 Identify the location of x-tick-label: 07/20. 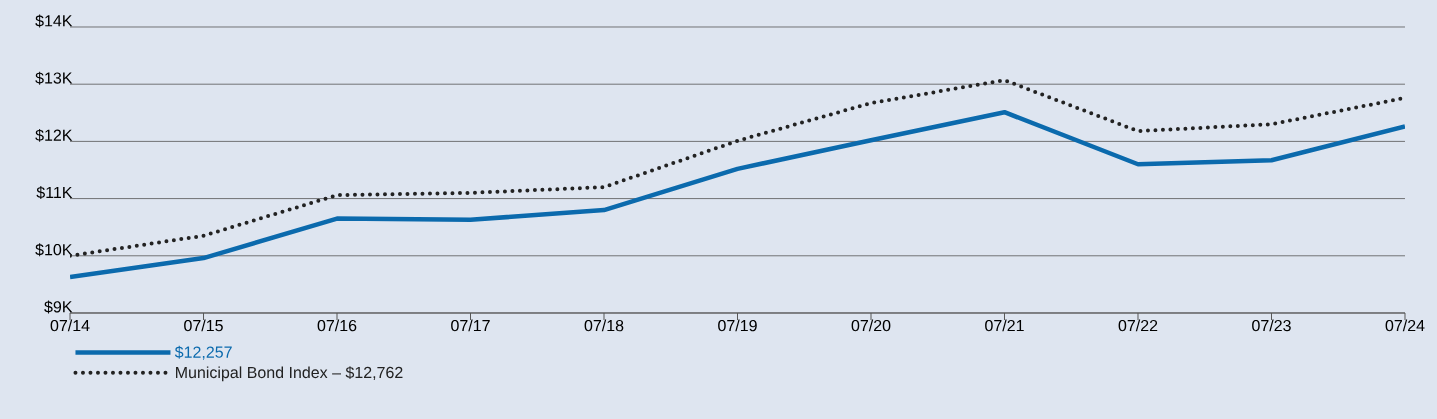
(871, 325).